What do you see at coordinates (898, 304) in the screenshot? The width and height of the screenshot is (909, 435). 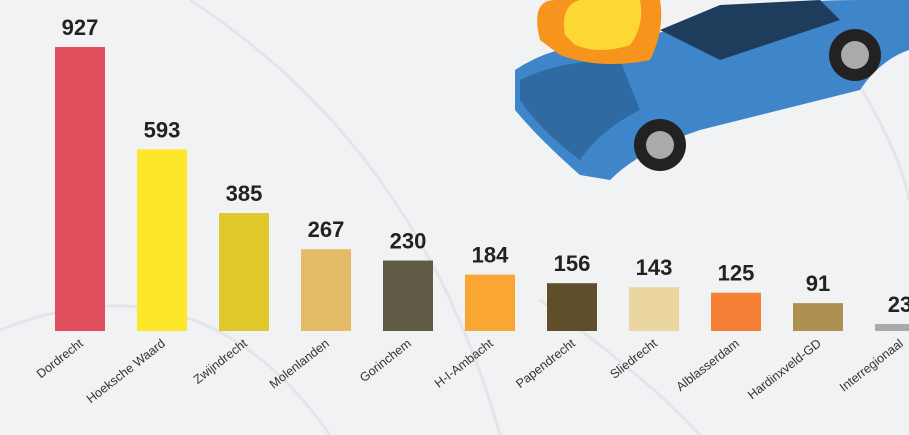 I see `value-label: 23` at bounding box center [898, 304].